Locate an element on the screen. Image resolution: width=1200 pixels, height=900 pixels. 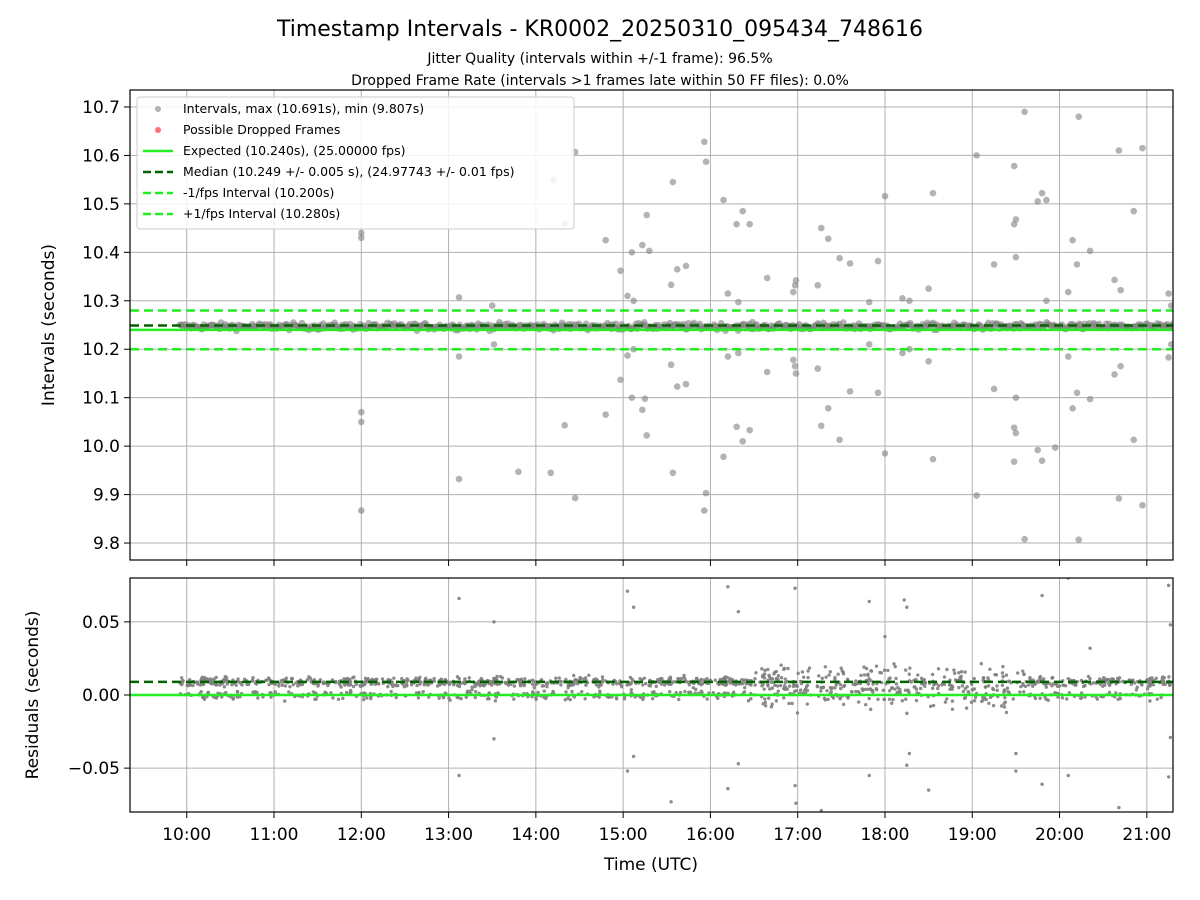
legend-box is located at coordinates (355, 163).